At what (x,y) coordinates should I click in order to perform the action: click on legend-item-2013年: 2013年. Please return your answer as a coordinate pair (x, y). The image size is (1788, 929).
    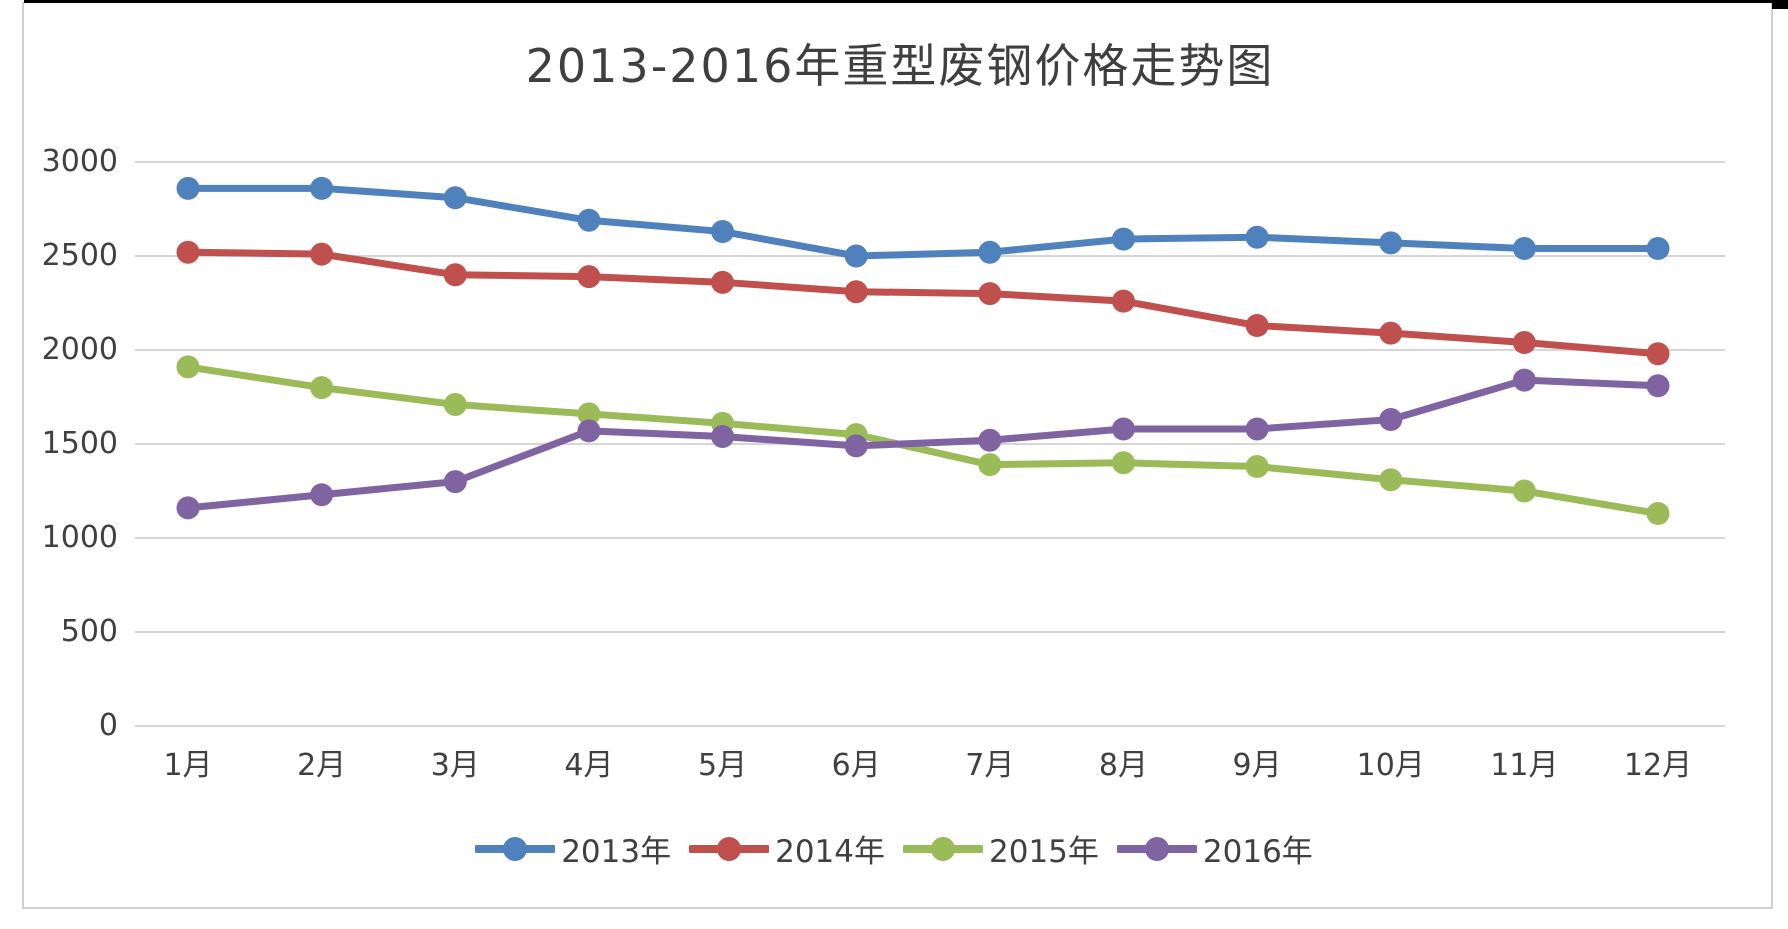
    Looking at the image, I should click on (573, 848).